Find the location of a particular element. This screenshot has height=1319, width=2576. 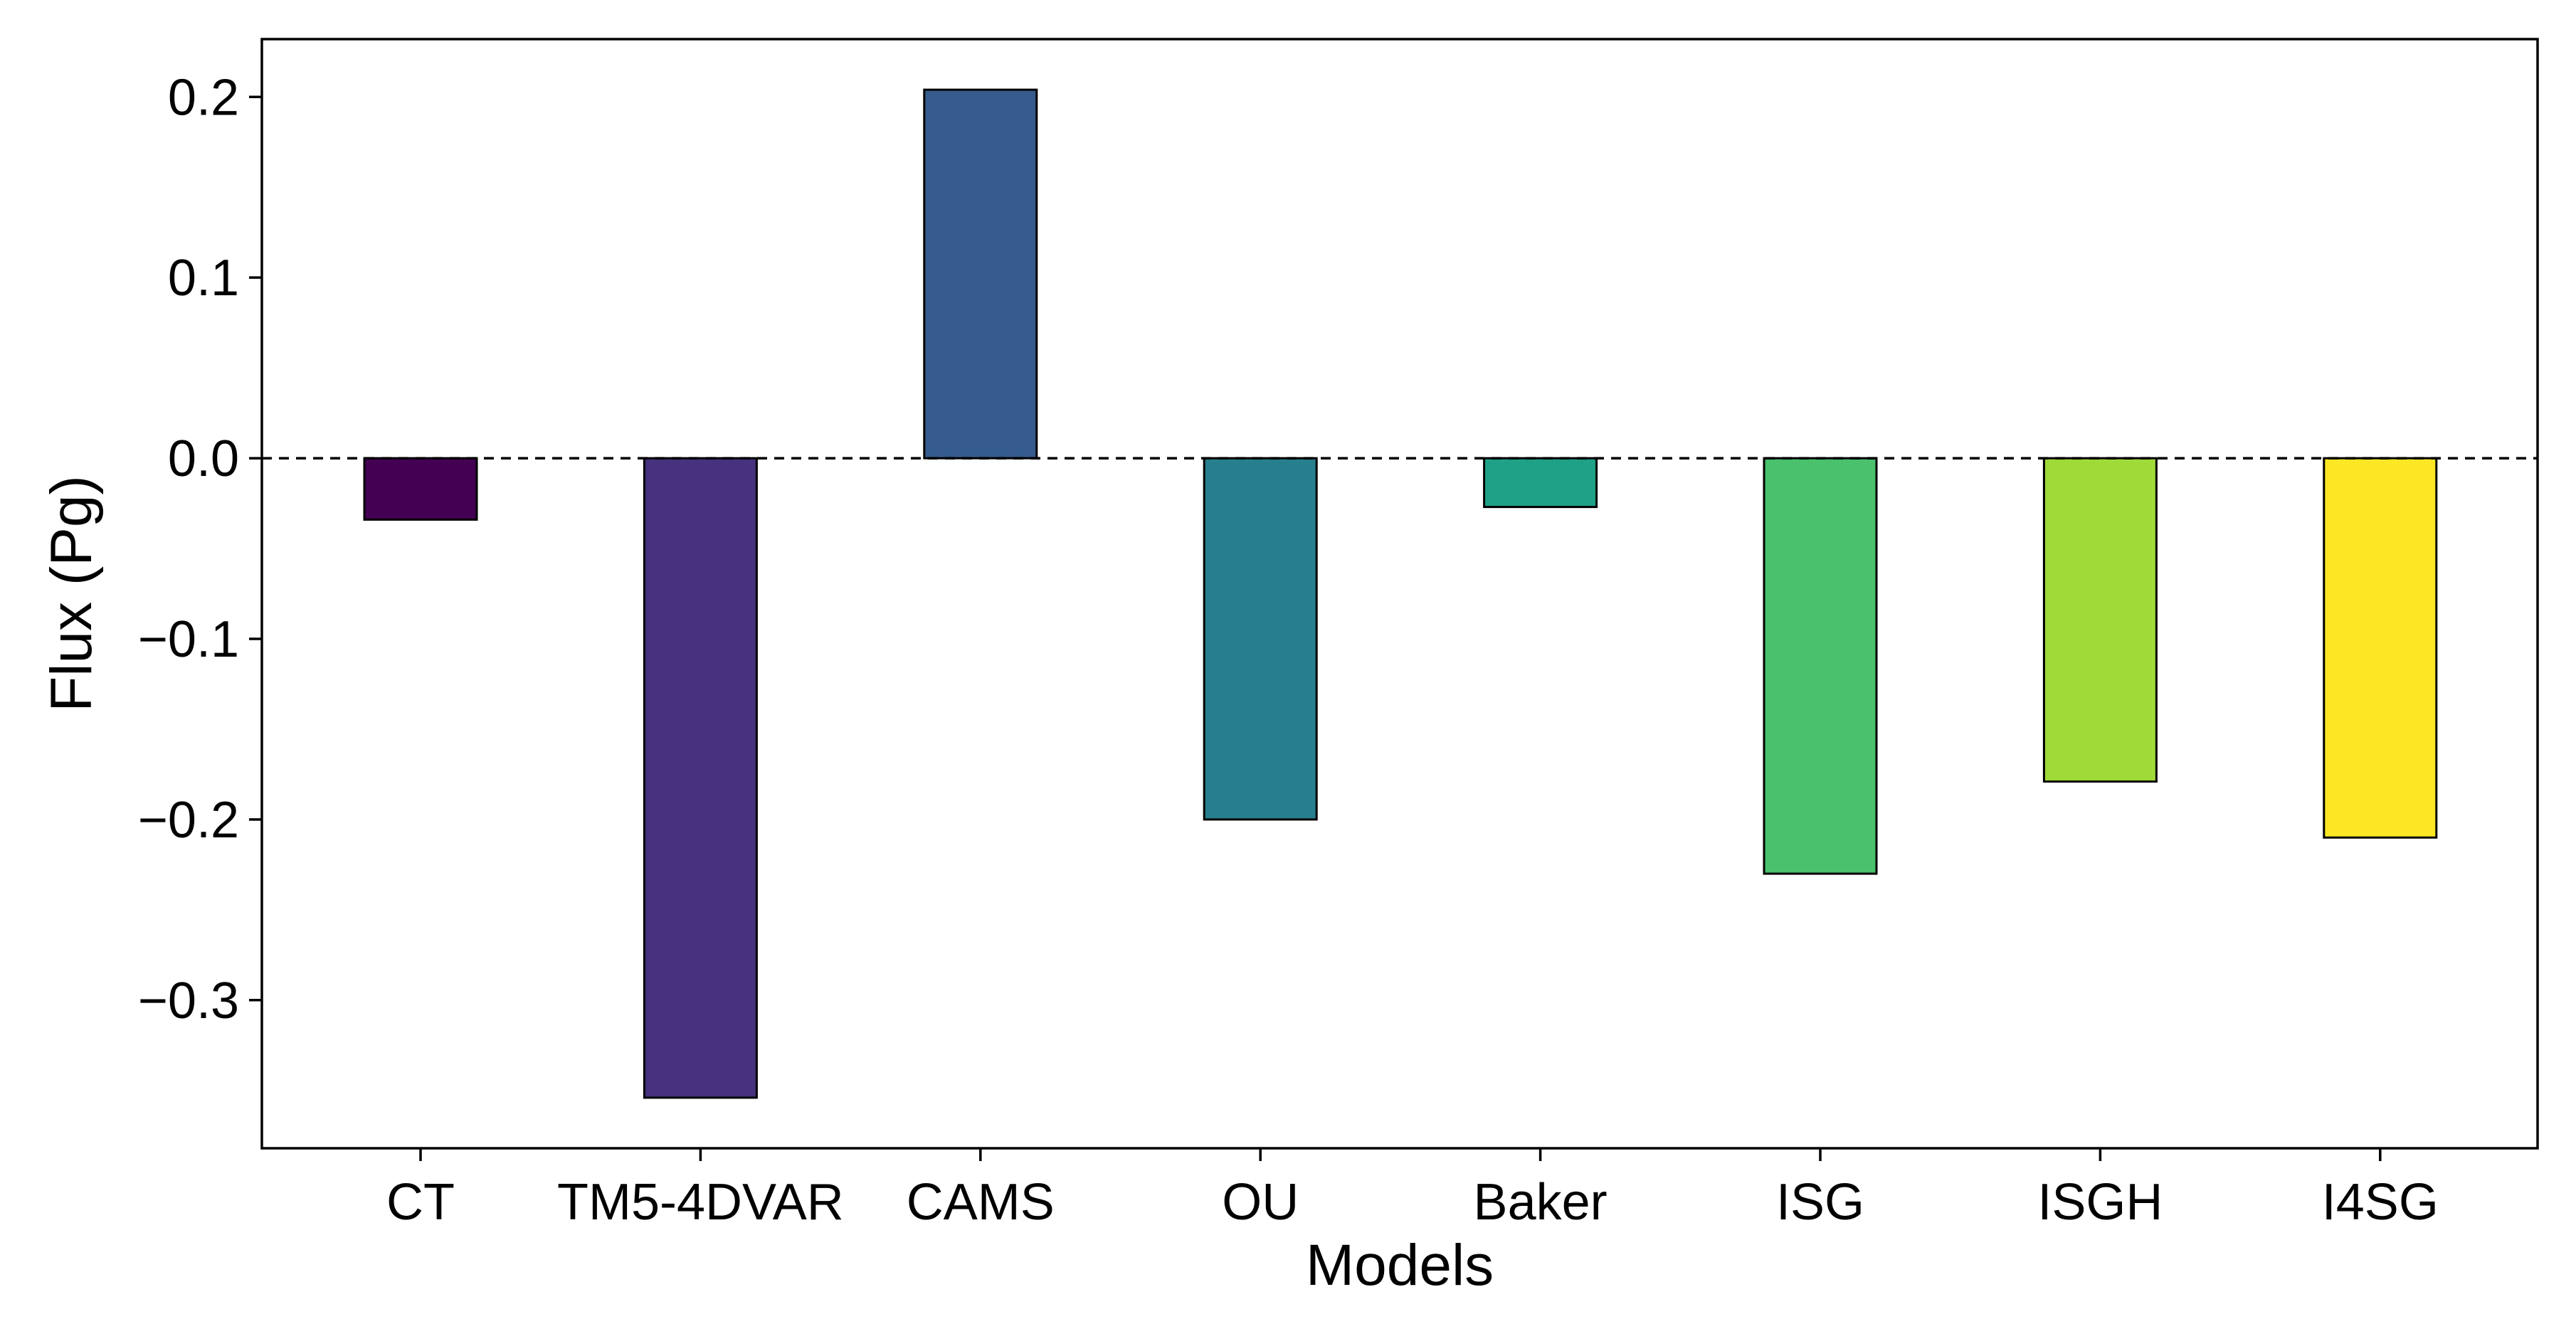

bar-tm5-4dvar is located at coordinates (701, 778).